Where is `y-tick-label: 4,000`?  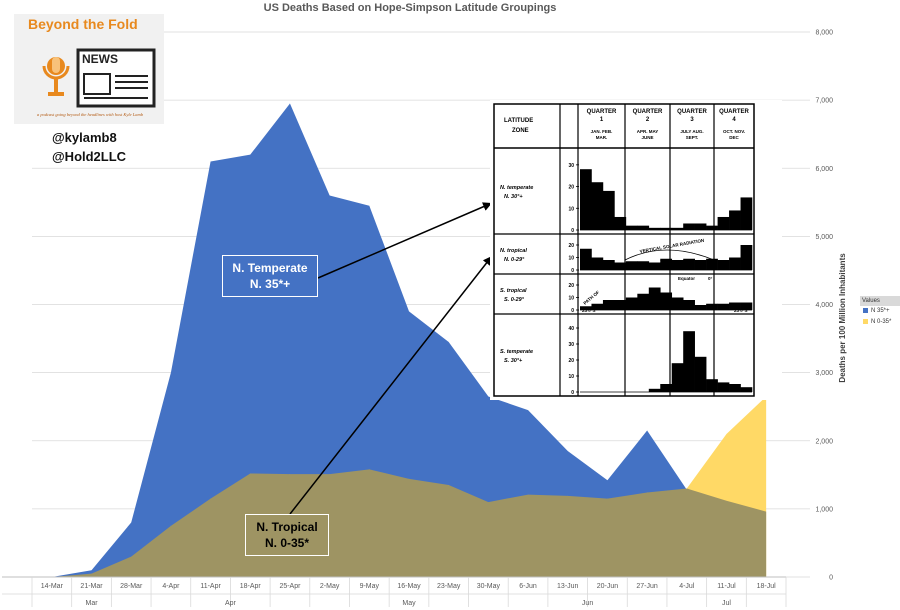 y-tick-label: 4,000 is located at coordinates (824, 305).